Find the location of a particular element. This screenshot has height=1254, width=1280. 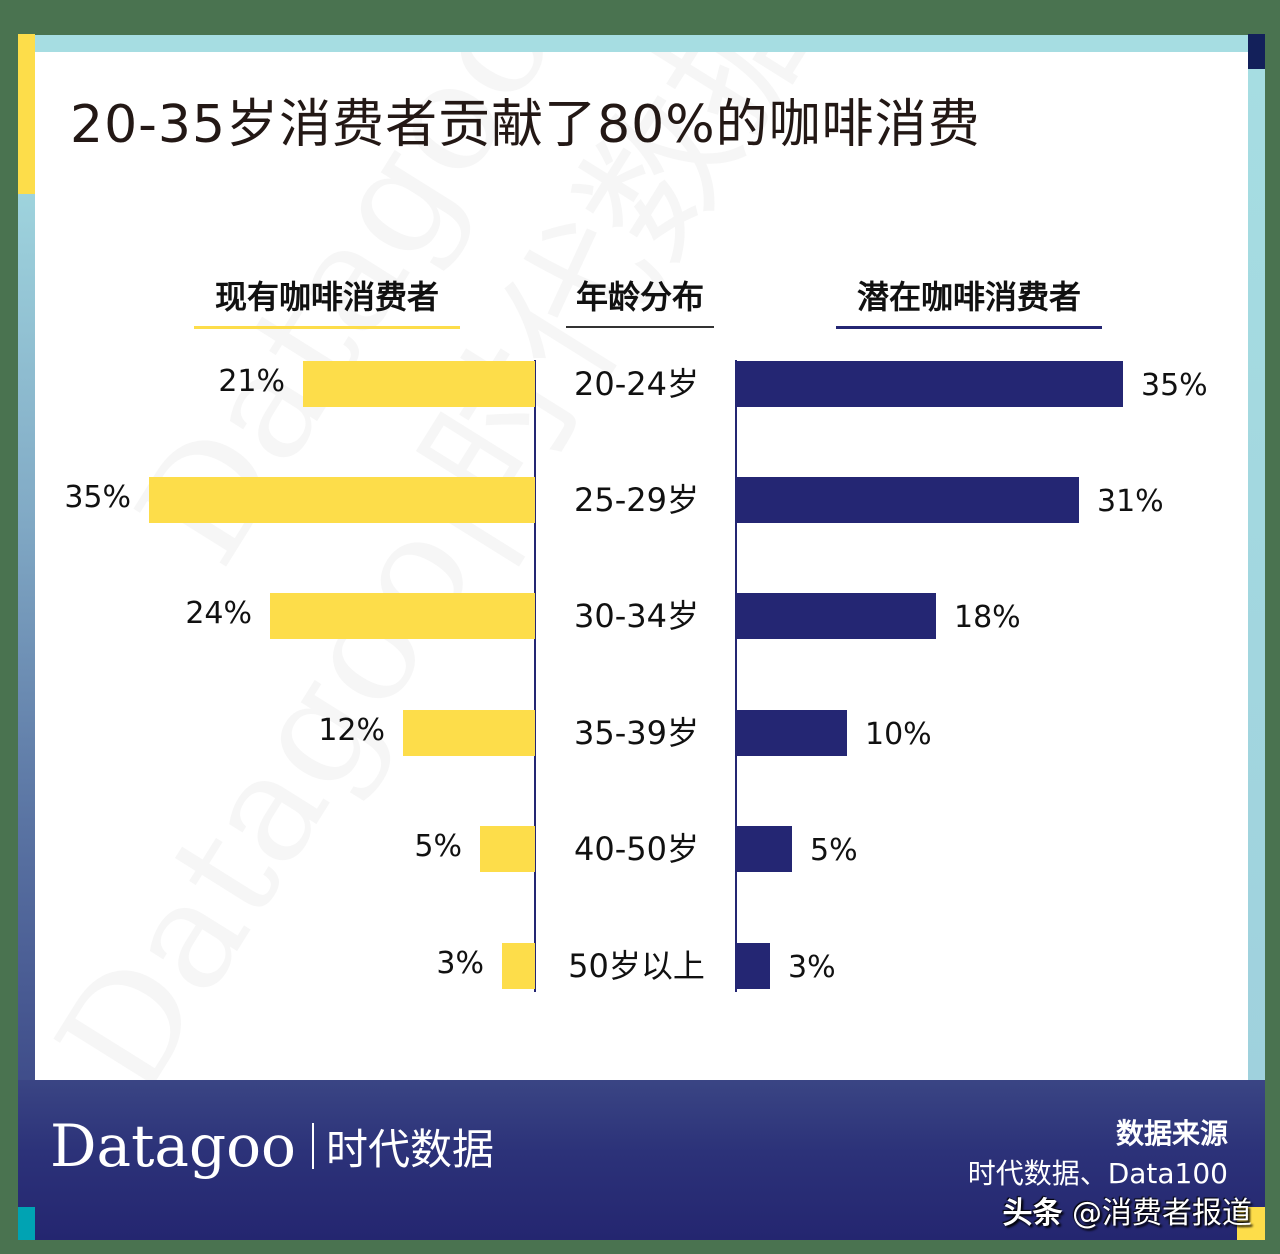

source-text: 时代数据、Data100 is located at coordinates (1097, 1173).